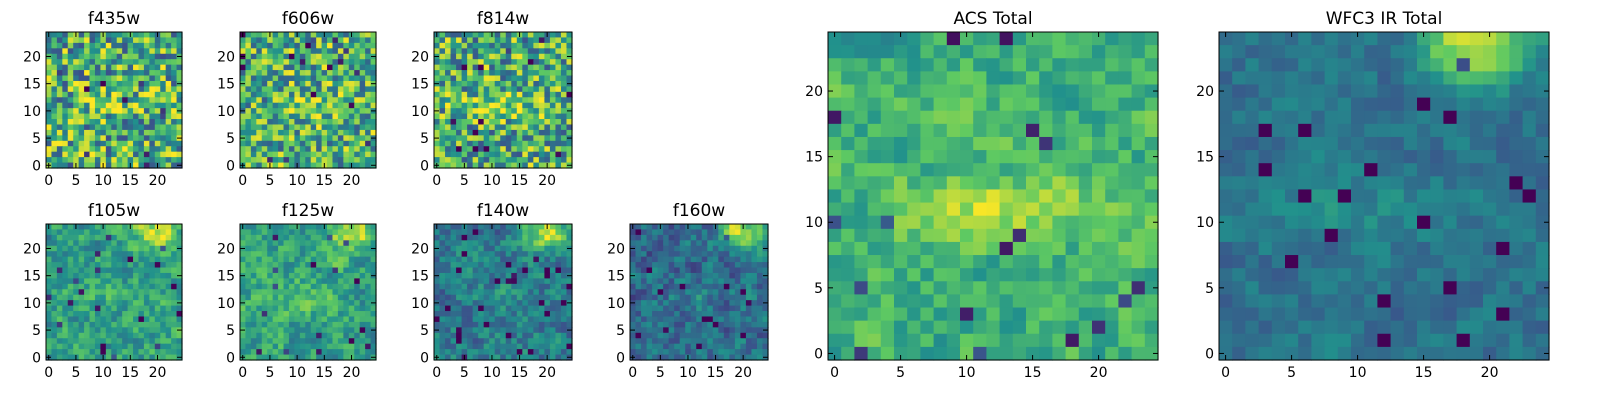  Describe the element at coordinates (688, 373) in the screenshot. I see `x-tick-label: 10` at that location.